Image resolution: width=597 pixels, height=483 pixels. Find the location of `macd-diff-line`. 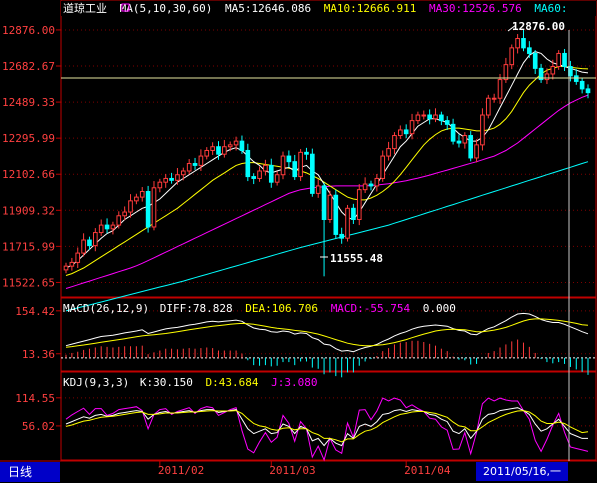

macd-diff-line is located at coordinates (327, 332).